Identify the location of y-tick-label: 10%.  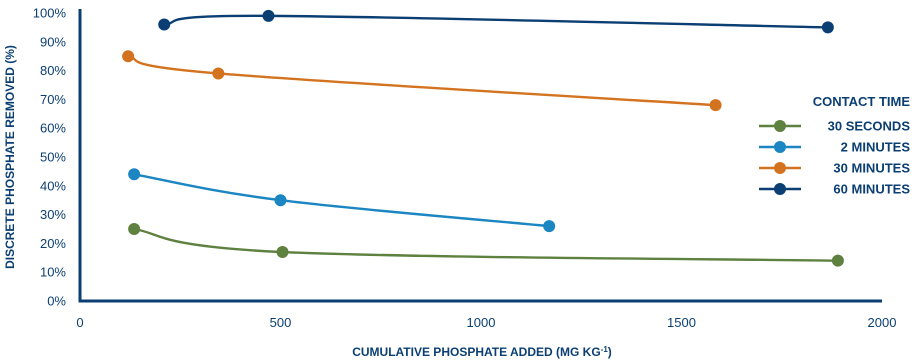
(53, 272).